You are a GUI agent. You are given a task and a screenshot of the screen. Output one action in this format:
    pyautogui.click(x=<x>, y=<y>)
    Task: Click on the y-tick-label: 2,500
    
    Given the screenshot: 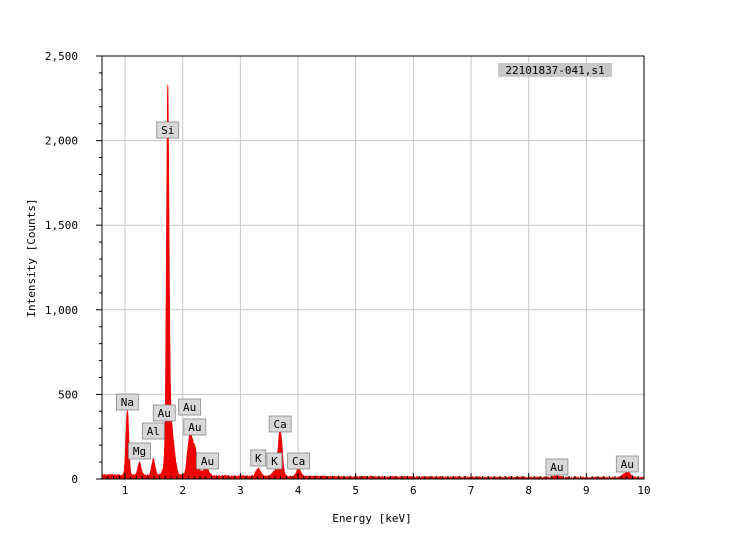 What is the action you would take?
    pyautogui.click(x=61, y=56)
    